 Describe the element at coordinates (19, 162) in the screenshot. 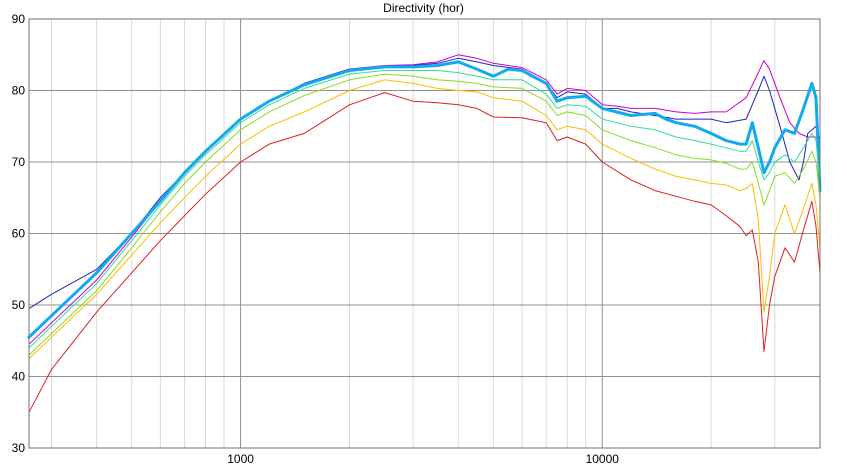

I see `y-tick-label: 70` at that location.